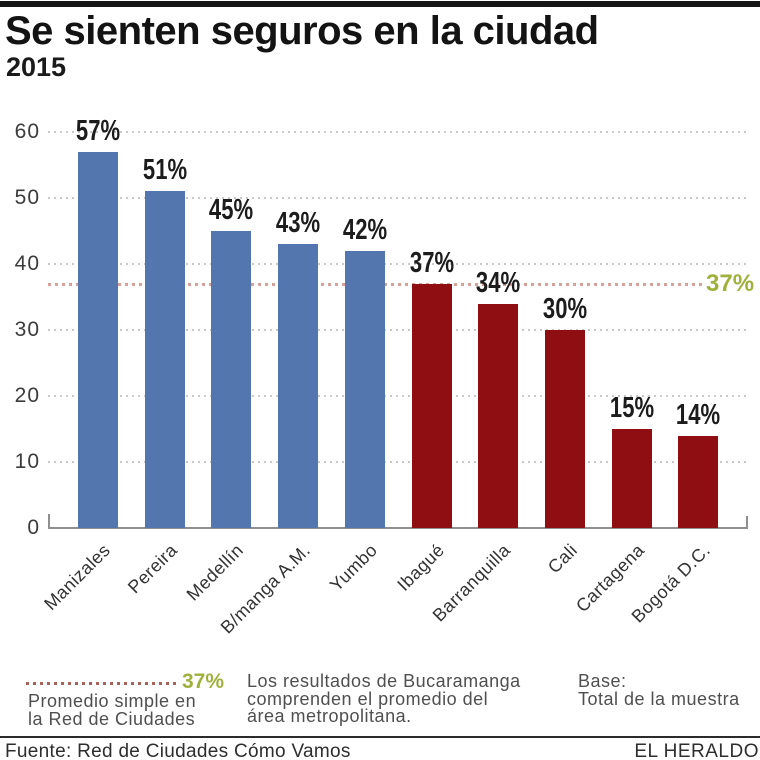 This screenshot has height=760, width=760. I want to click on legend-base-line2: Total de la muestra, so click(659, 698).